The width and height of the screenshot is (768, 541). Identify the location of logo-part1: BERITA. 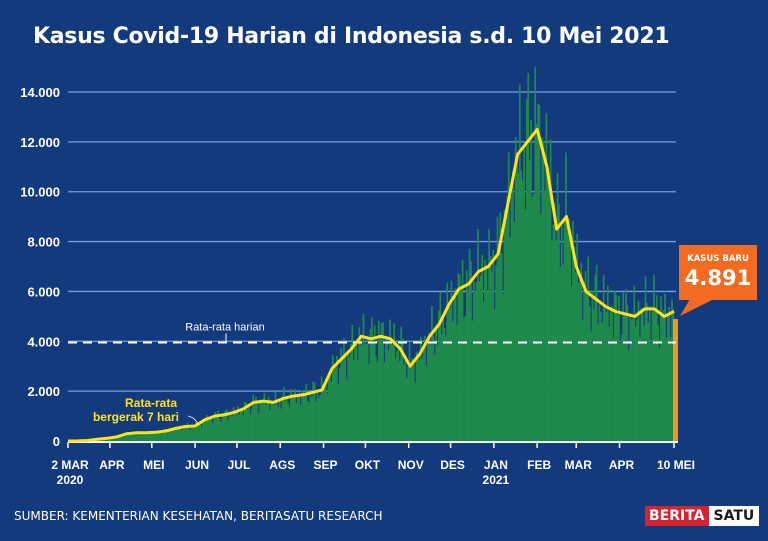
(677, 516).